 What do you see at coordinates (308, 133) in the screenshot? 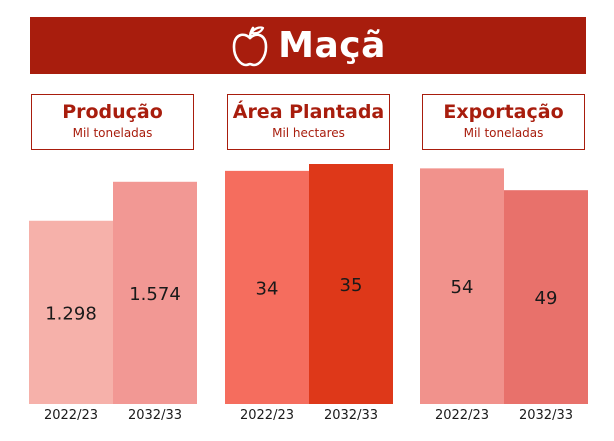
I see `chart-unit: Mil hectares` at bounding box center [308, 133].